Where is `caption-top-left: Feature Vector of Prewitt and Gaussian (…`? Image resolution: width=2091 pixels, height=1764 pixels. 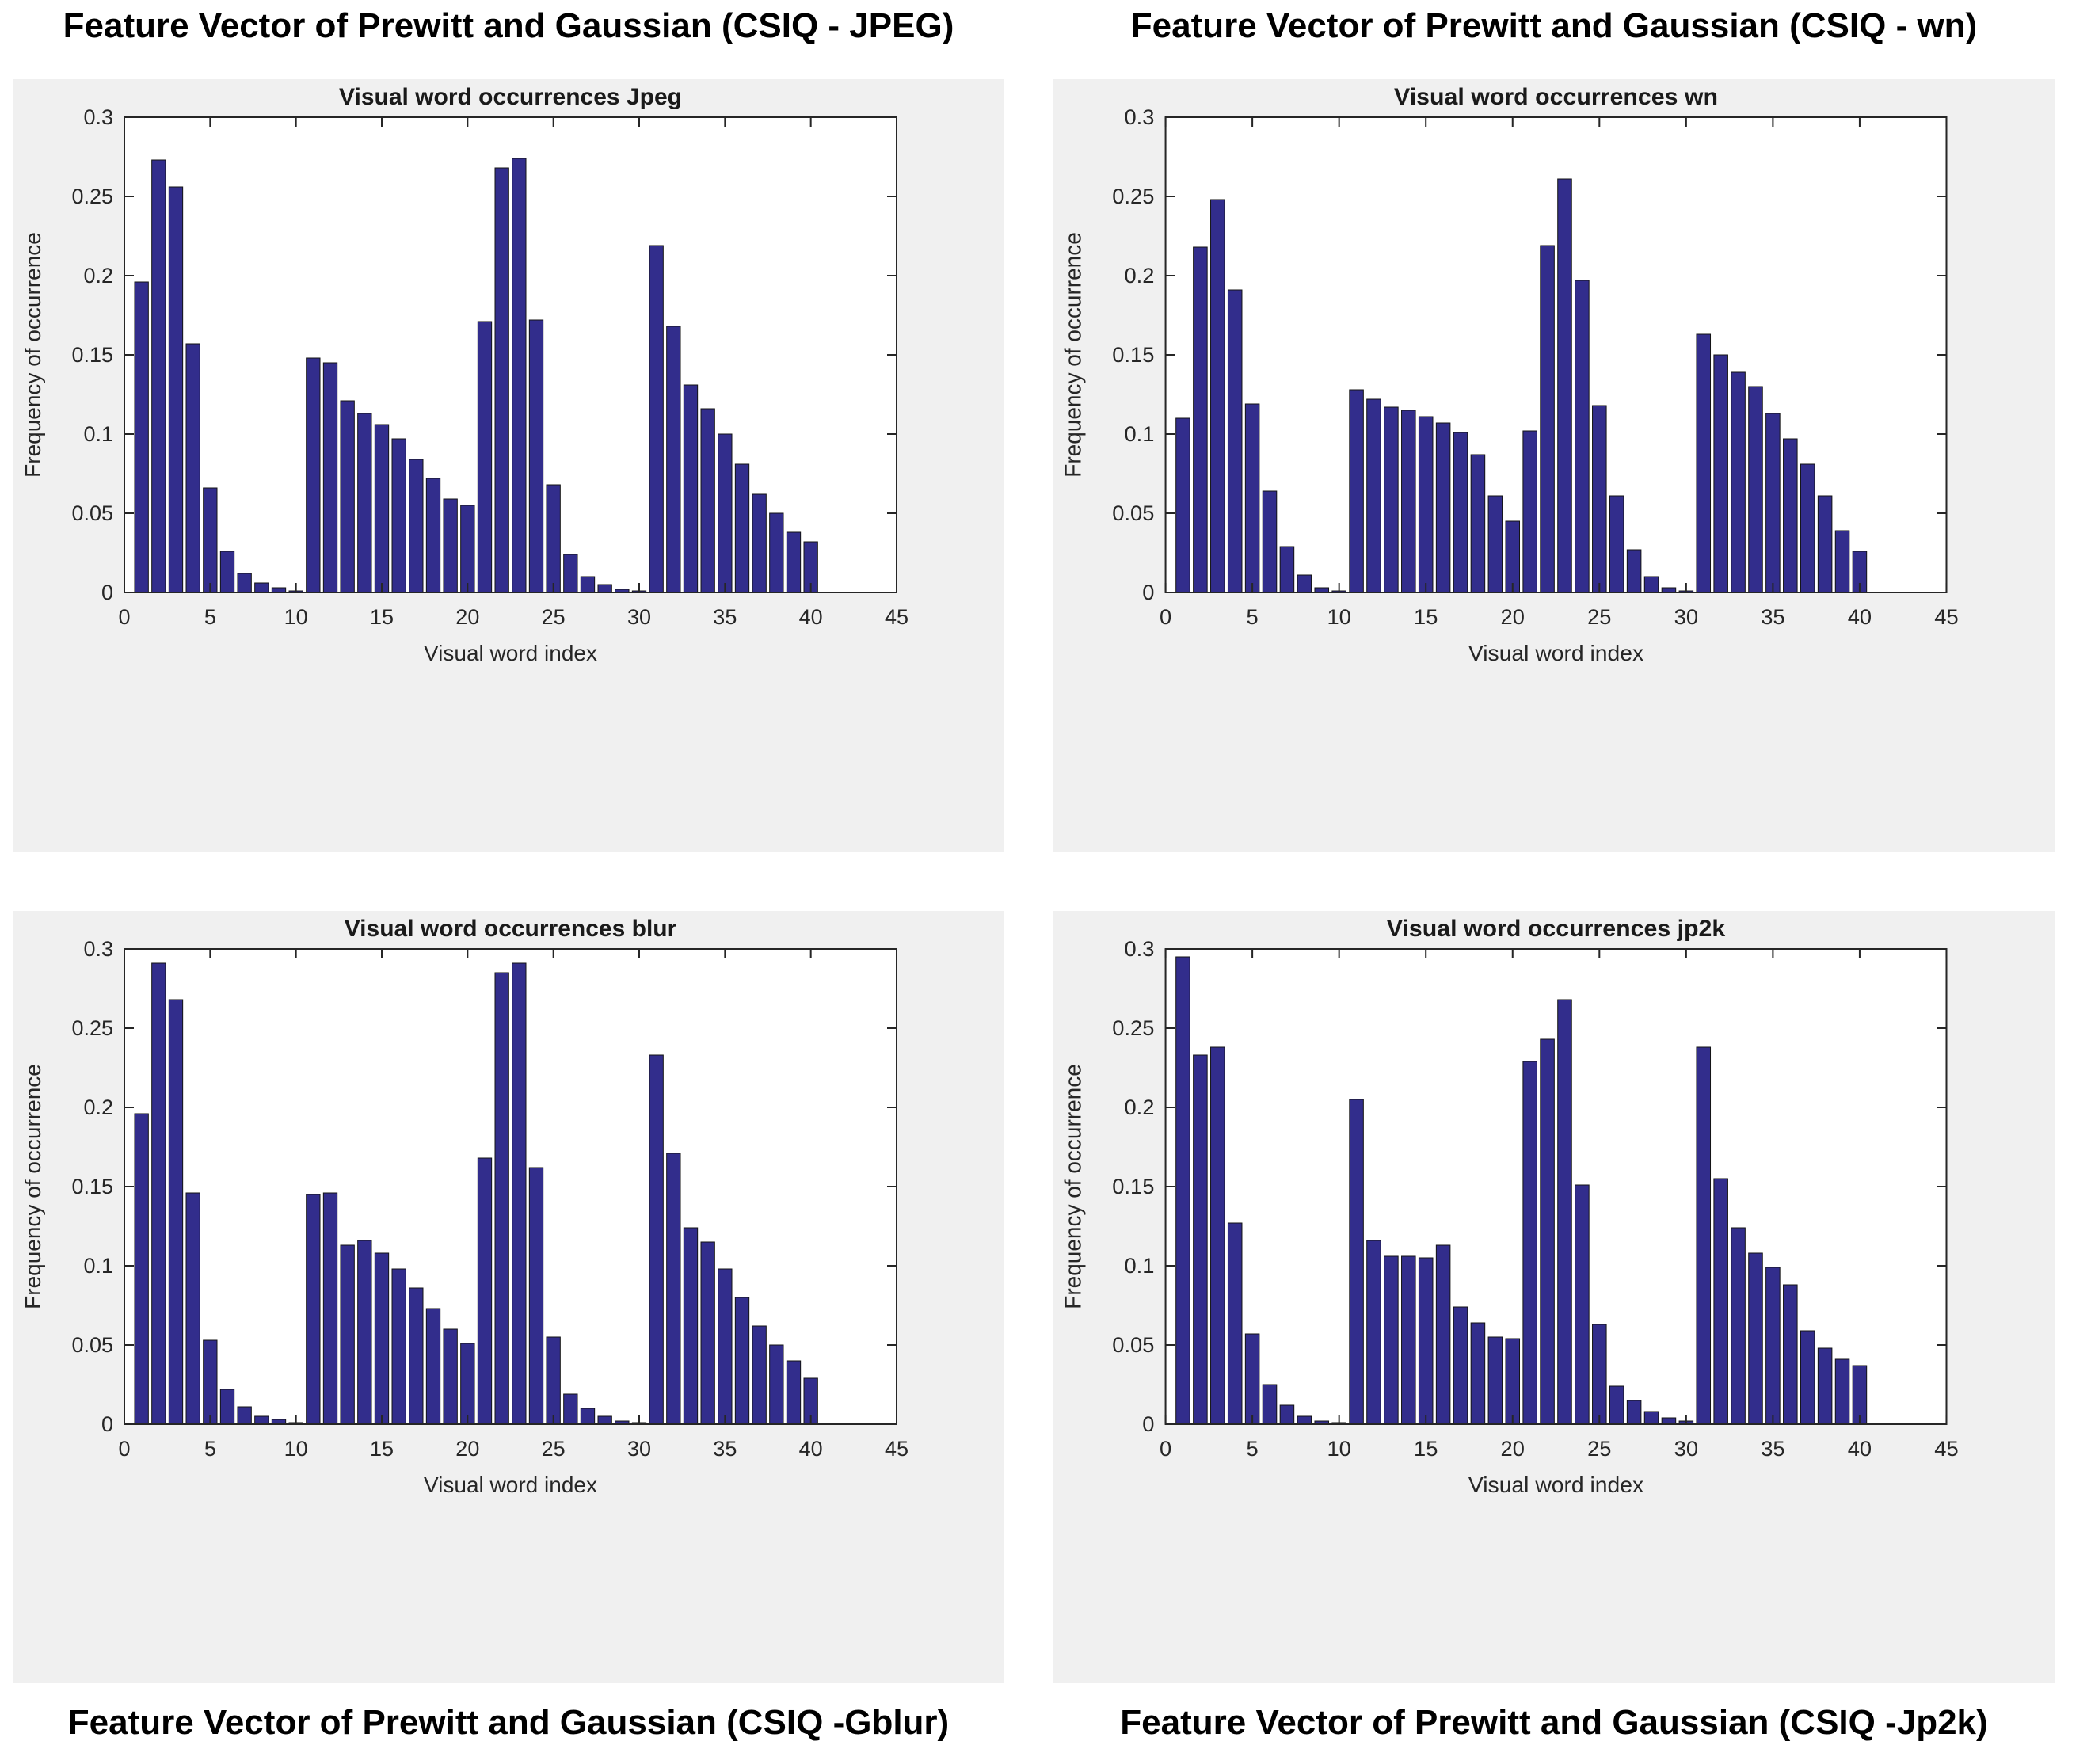
caption-top-left: Feature Vector of Prewitt and Gaussian (… is located at coordinates (508, 25).